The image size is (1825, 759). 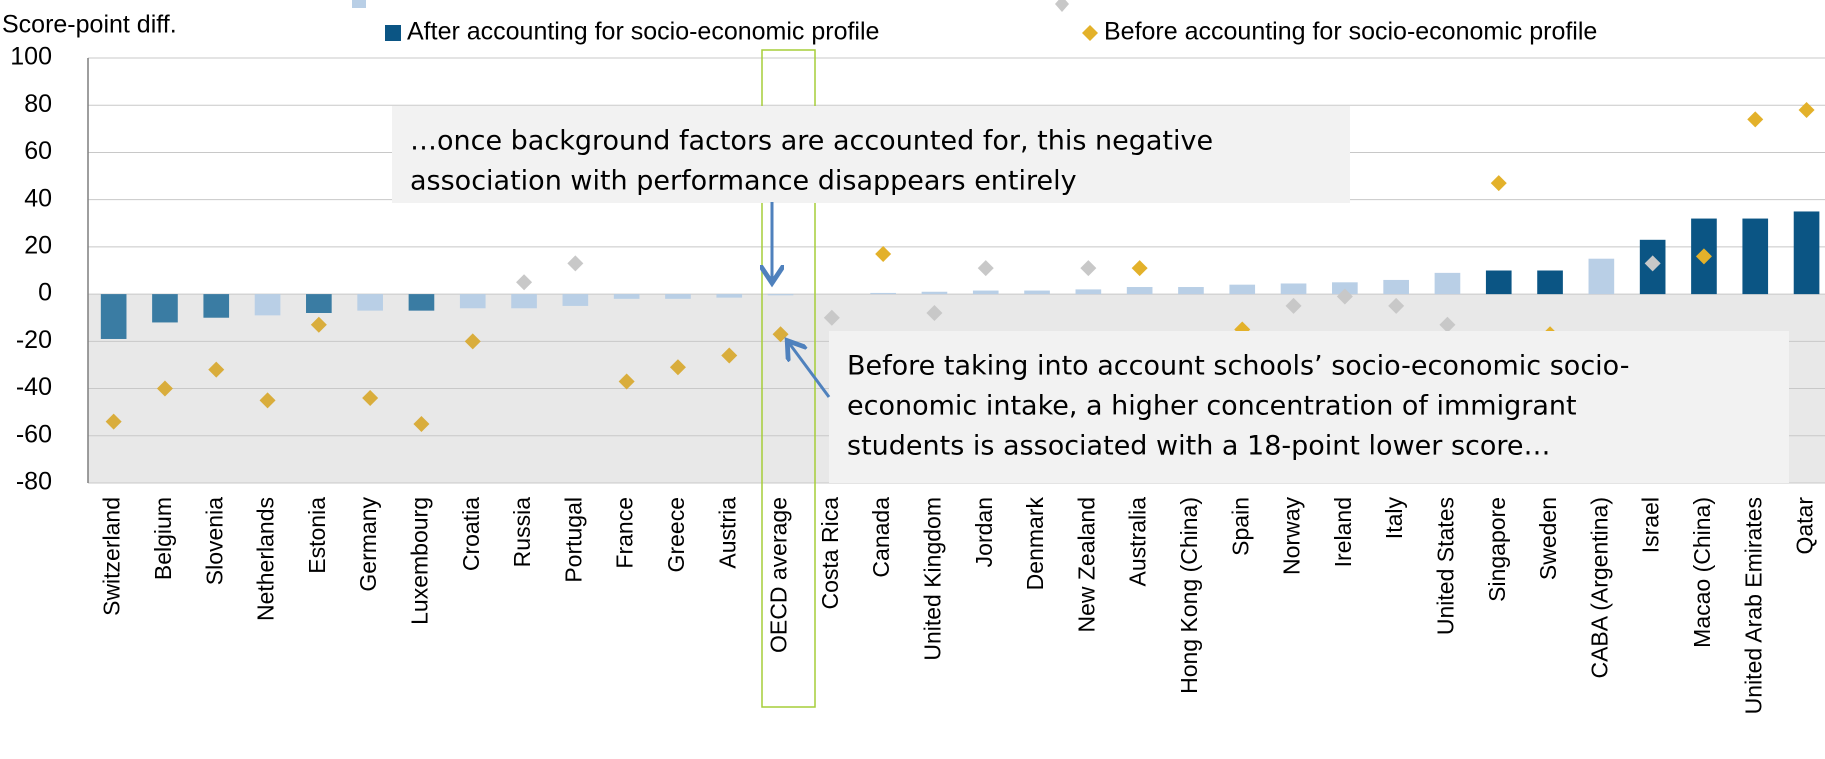 What do you see at coordinates (810, 370) in the screenshot?
I see `arrow` at bounding box center [810, 370].